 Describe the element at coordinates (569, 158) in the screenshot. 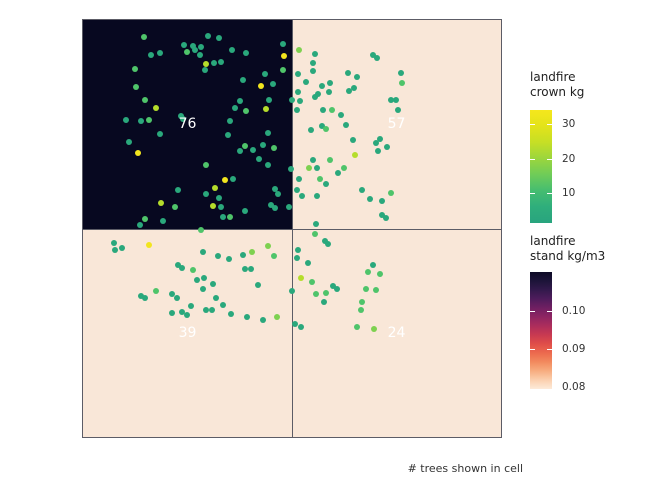

I see `colorbar-tick-label: 20` at that location.